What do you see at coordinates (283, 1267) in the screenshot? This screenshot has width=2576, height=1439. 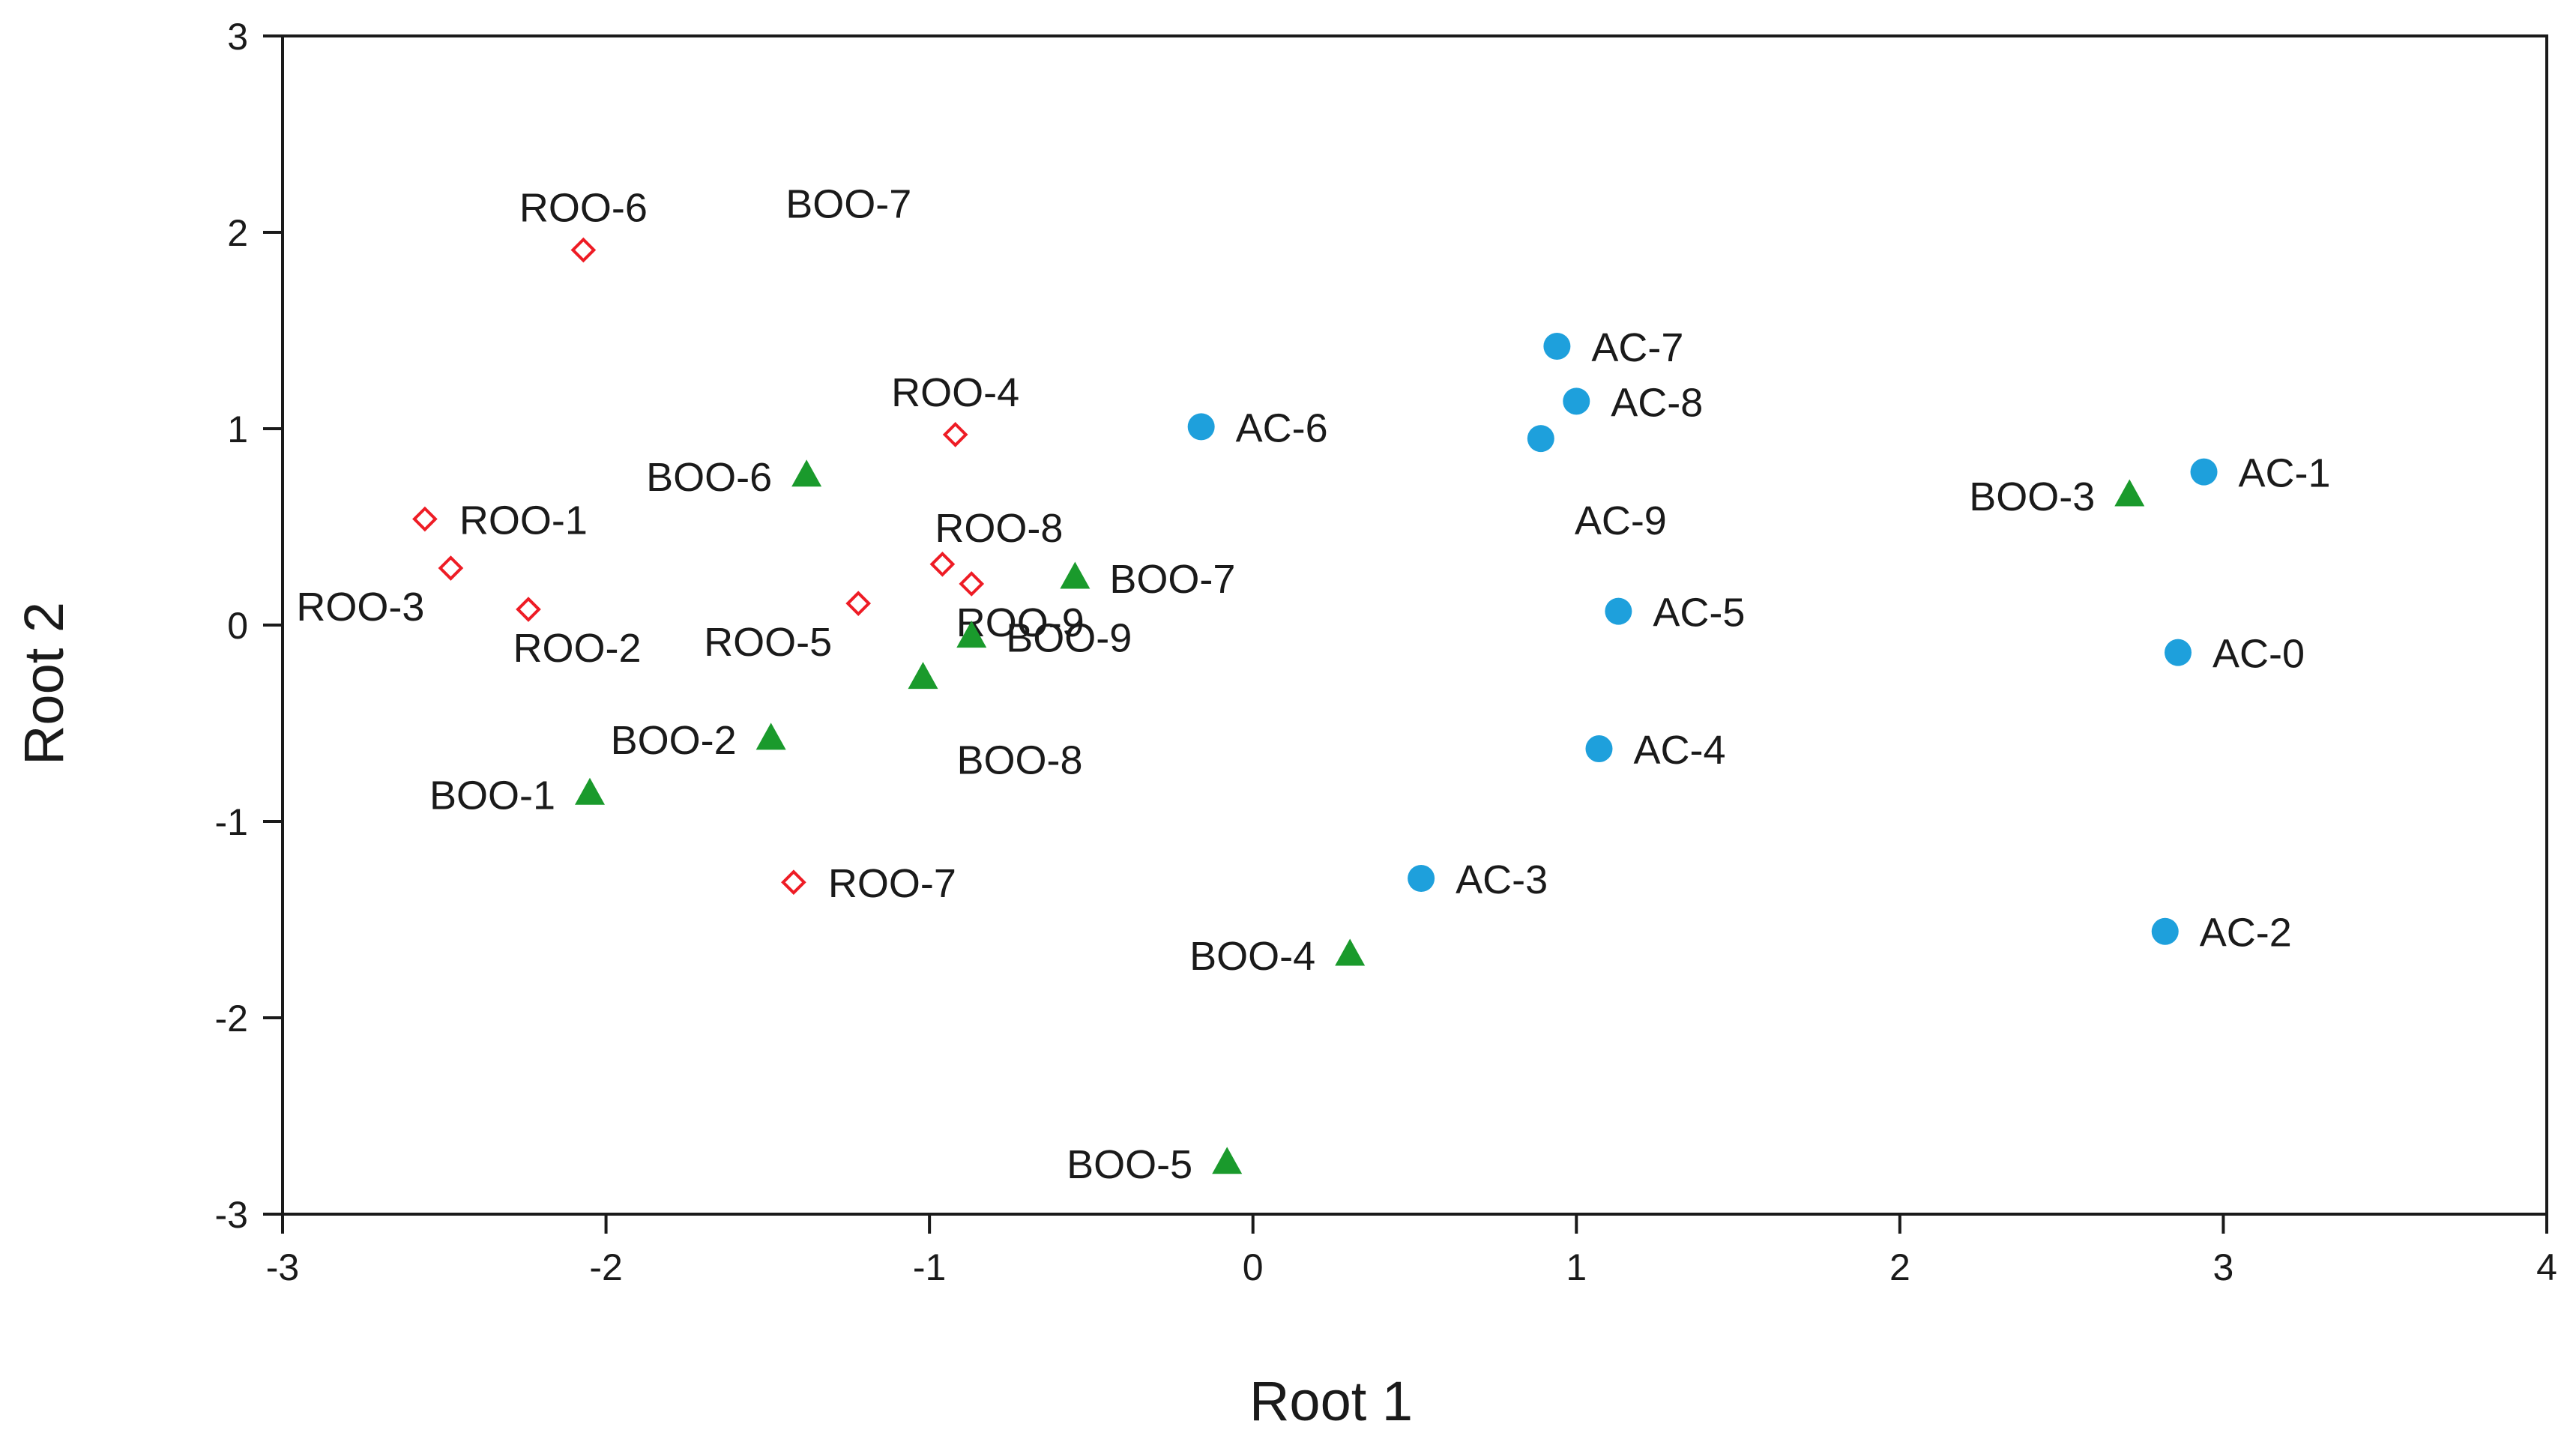 I see `x-tick-label: -3` at bounding box center [283, 1267].